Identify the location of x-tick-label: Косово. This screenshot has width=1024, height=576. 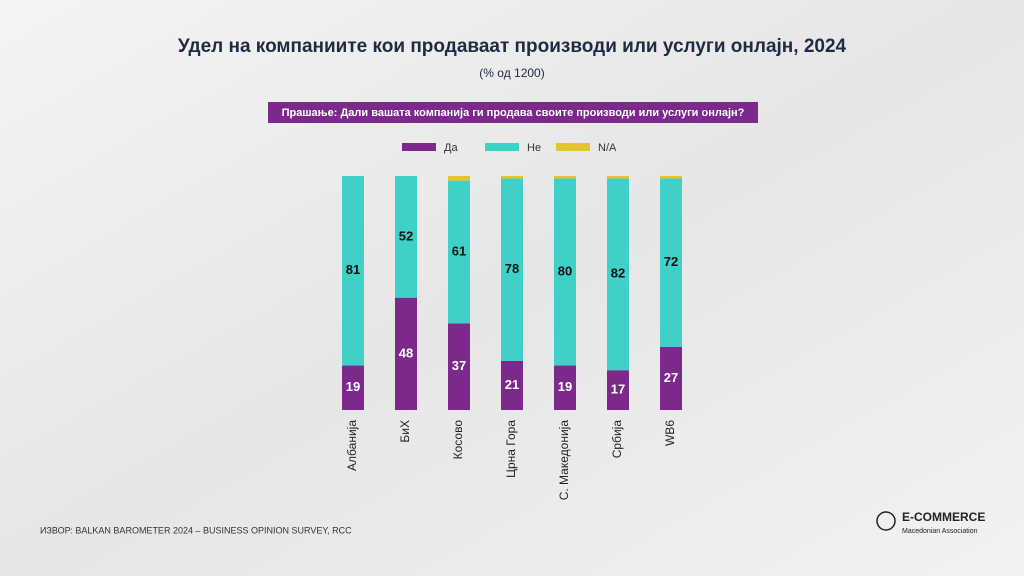
(458, 440).